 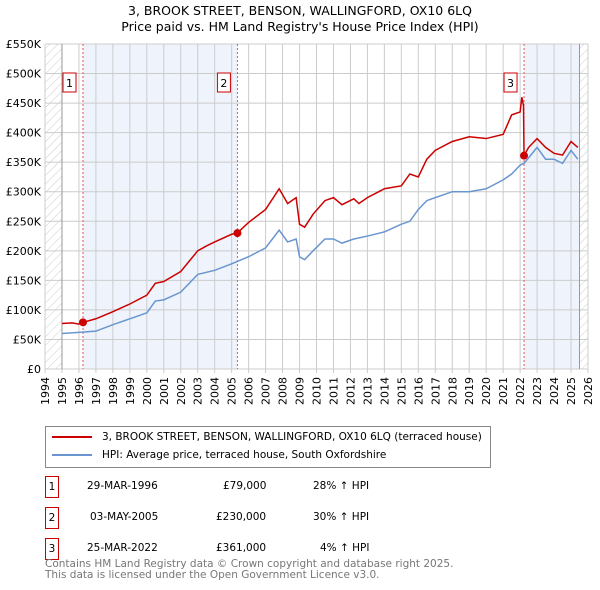 I want to click on date: 03-MAY-2005, so click(x=124, y=517).